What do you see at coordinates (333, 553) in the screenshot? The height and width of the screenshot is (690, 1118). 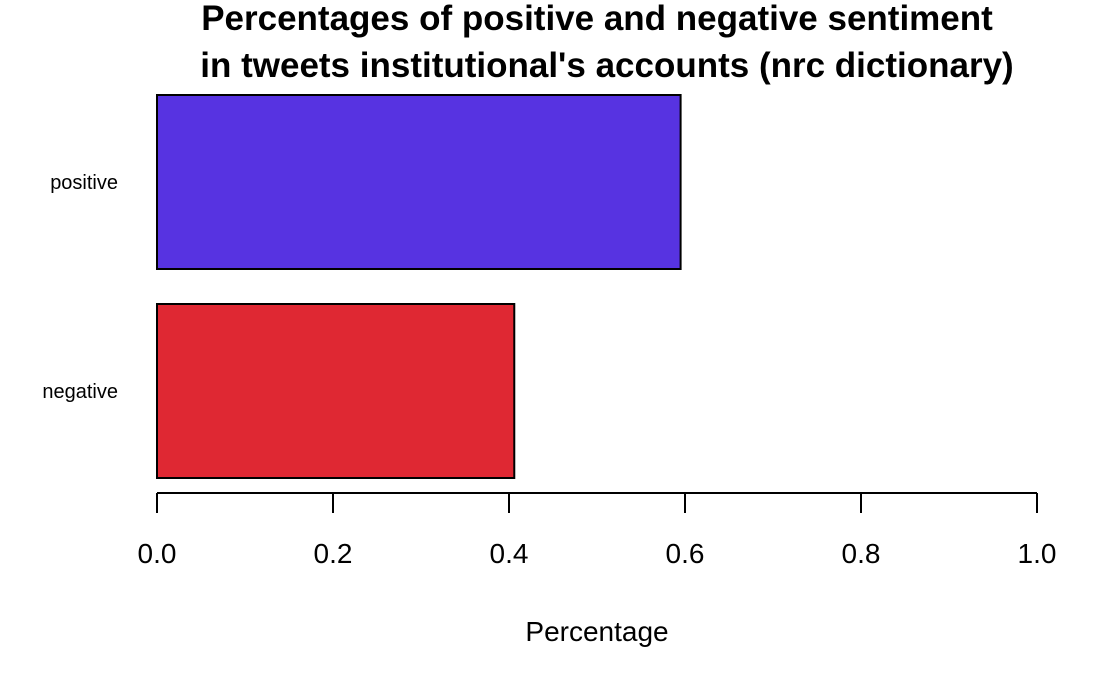 I see `x-tick-label: 0.2` at bounding box center [333, 553].